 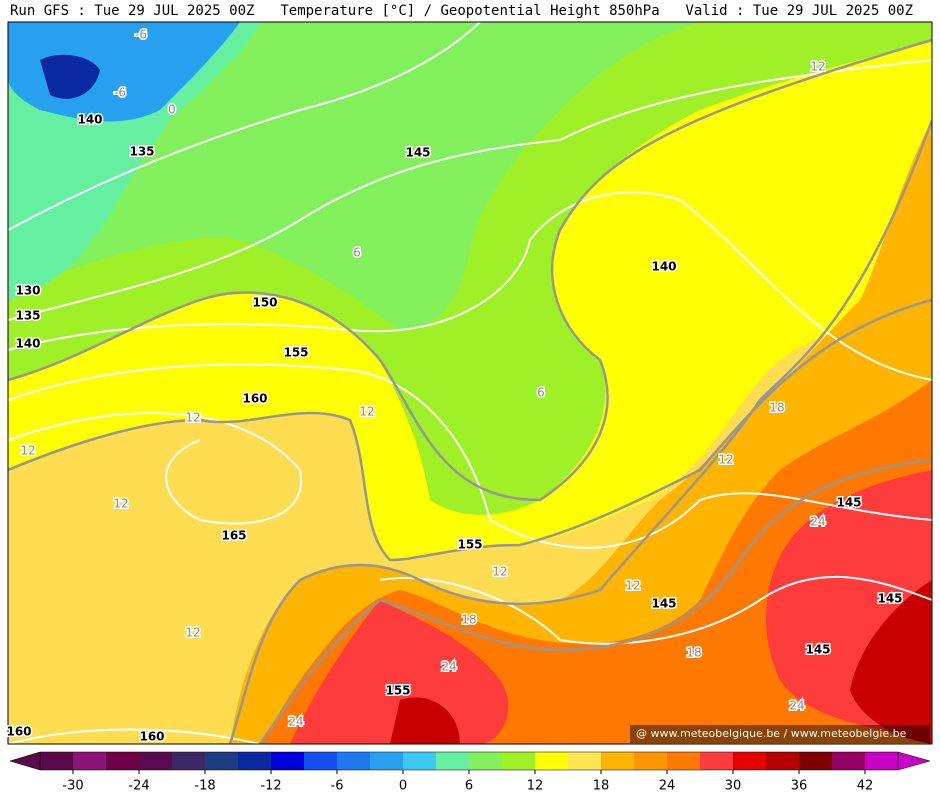 What do you see at coordinates (204, 786) in the screenshot?
I see `colorbar-tick-label: -18` at bounding box center [204, 786].